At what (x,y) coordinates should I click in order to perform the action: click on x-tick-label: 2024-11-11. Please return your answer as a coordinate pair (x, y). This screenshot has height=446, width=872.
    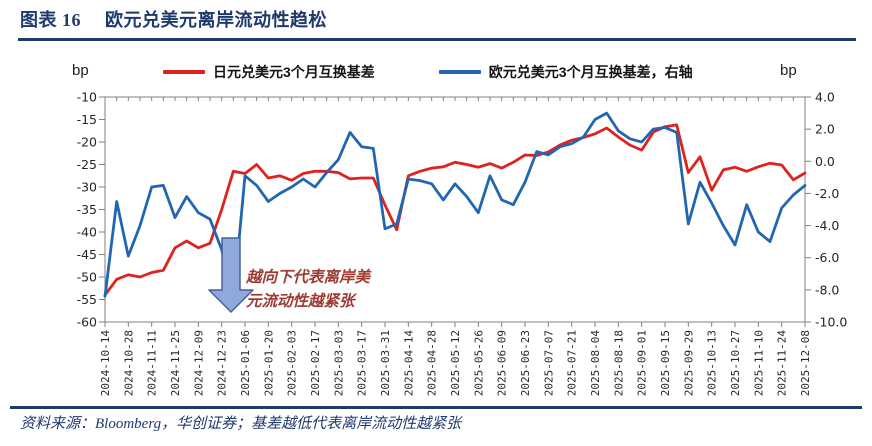
    Looking at the image, I should click on (152, 363).